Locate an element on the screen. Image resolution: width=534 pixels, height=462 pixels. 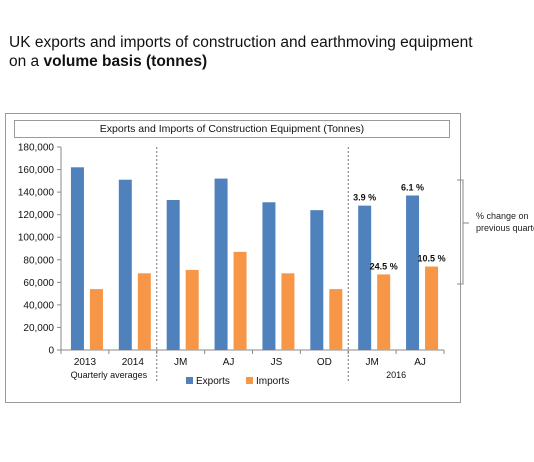
data-label: 6.1 % is located at coordinates (412, 187).